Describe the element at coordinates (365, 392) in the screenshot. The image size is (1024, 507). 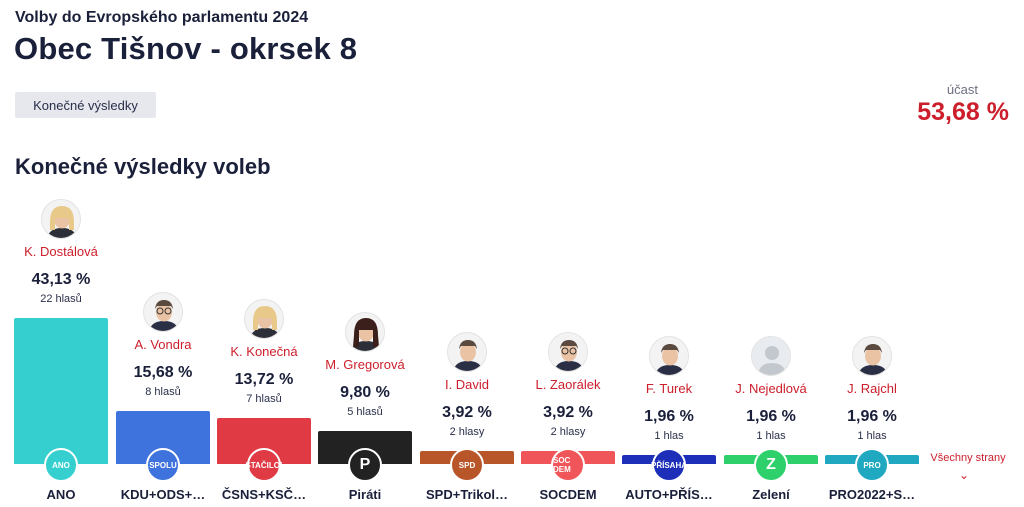
I see `vote-percent: 9,80 %` at that location.